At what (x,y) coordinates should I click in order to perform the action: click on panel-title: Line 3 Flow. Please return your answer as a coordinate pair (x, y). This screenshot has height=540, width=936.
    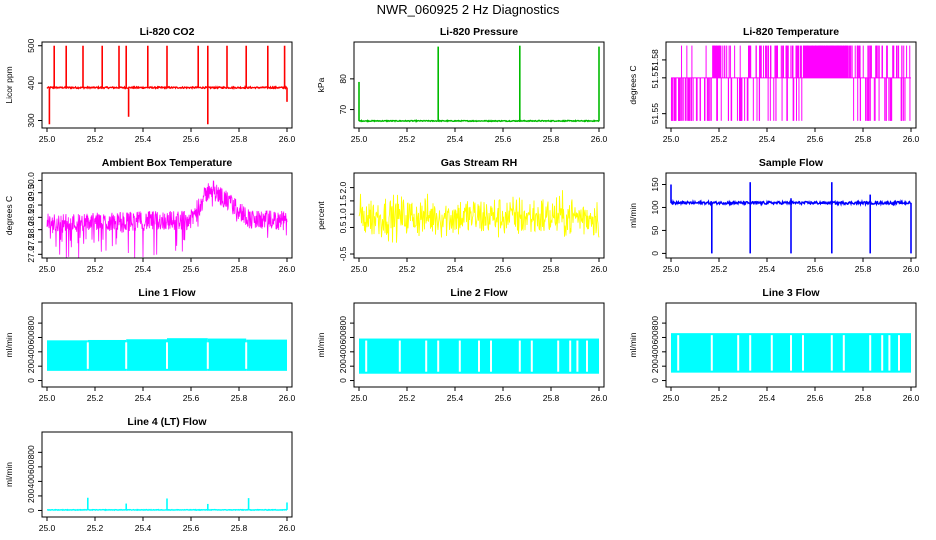
    Looking at the image, I should click on (791, 293).